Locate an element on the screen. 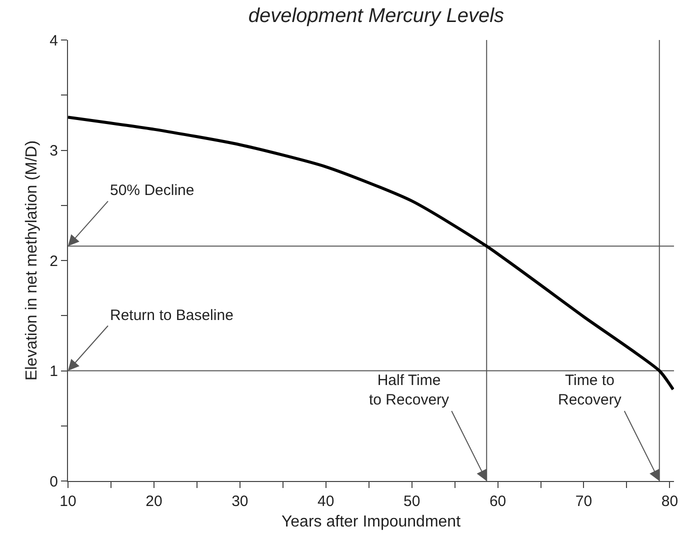 Image resolution: width=684 pixels, height=543 pixels. chart-title: development Mercury Levels is located at coordinates (376, 16).